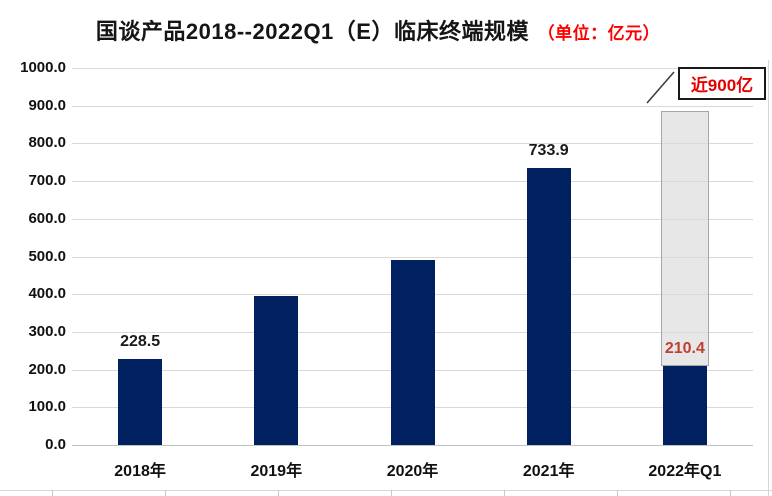  What do you see at coordinates (548, 151) in the screenshot?
I see `data-label-2021年: 733.9` at bounding box center [548, 151].